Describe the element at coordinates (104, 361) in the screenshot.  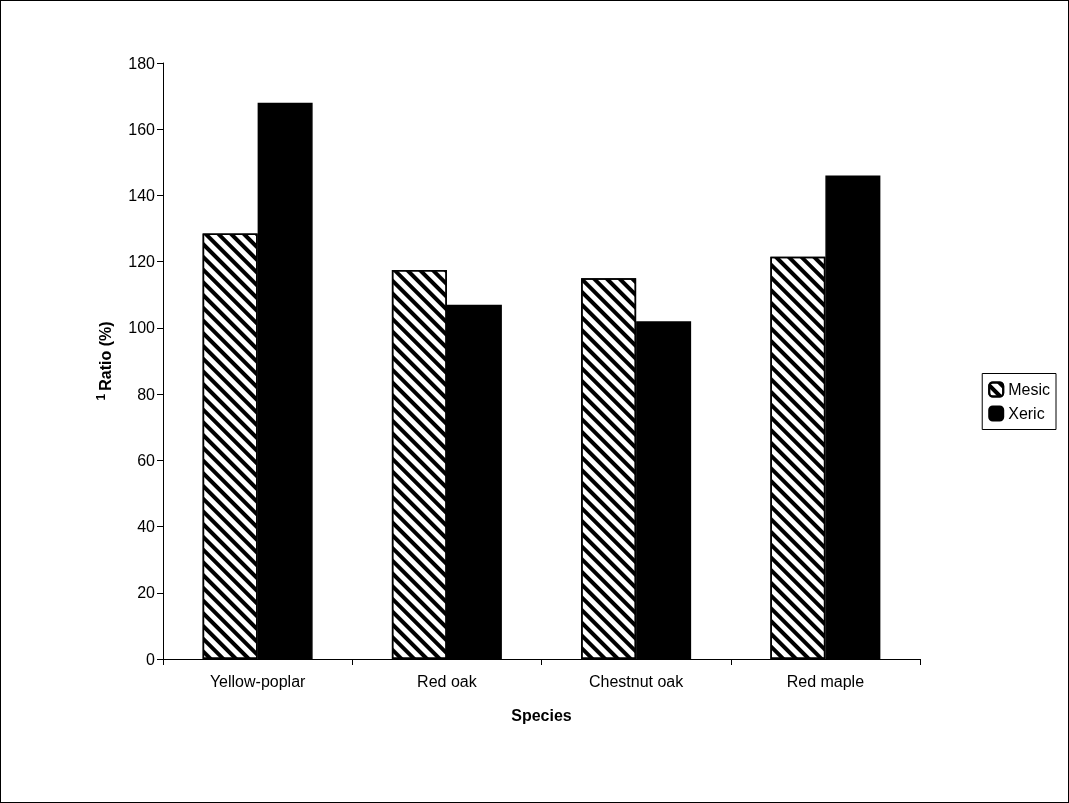
I see `y-axis-title: 1Ratio (%)` at that location.